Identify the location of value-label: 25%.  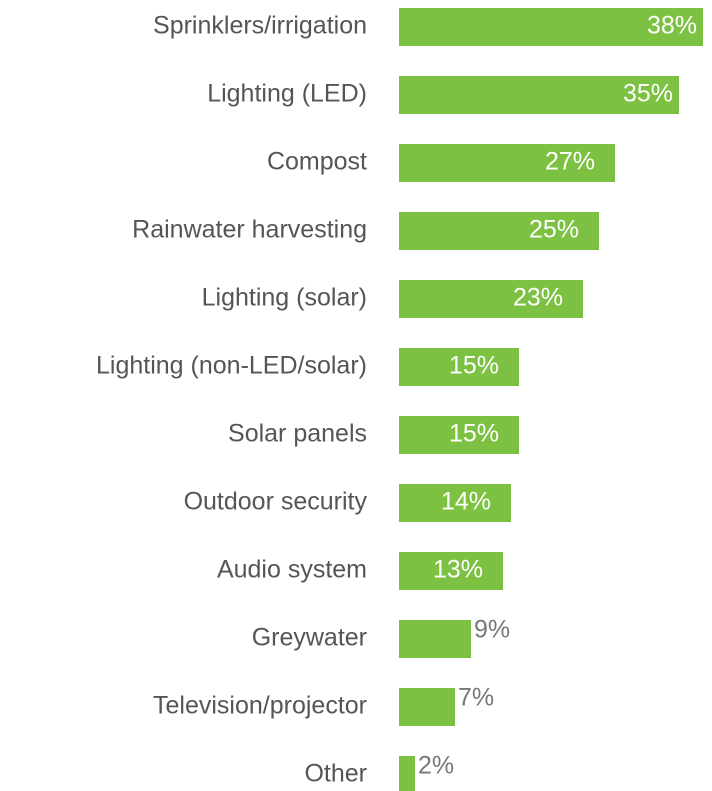
(554, 230).